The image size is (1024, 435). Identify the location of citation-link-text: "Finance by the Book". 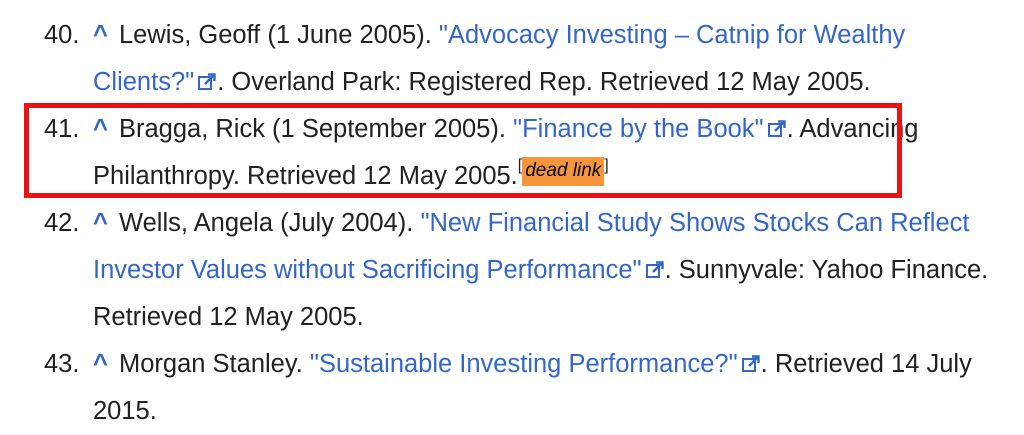
(638, 129).